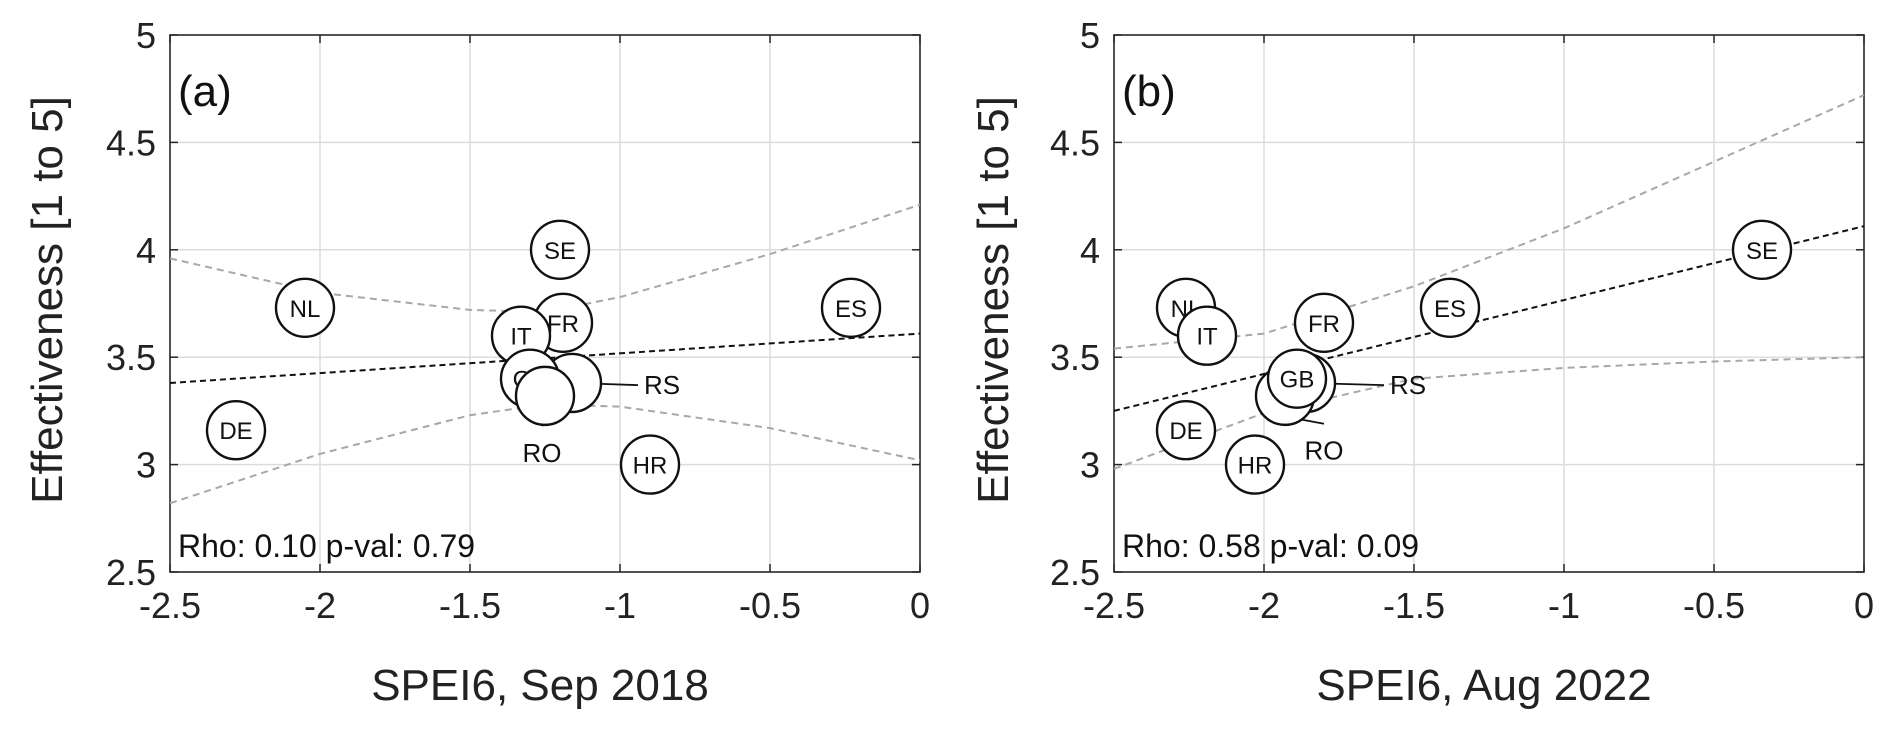  I want to click on panel-b-y-tick-label: 5, so click(1090, 35).